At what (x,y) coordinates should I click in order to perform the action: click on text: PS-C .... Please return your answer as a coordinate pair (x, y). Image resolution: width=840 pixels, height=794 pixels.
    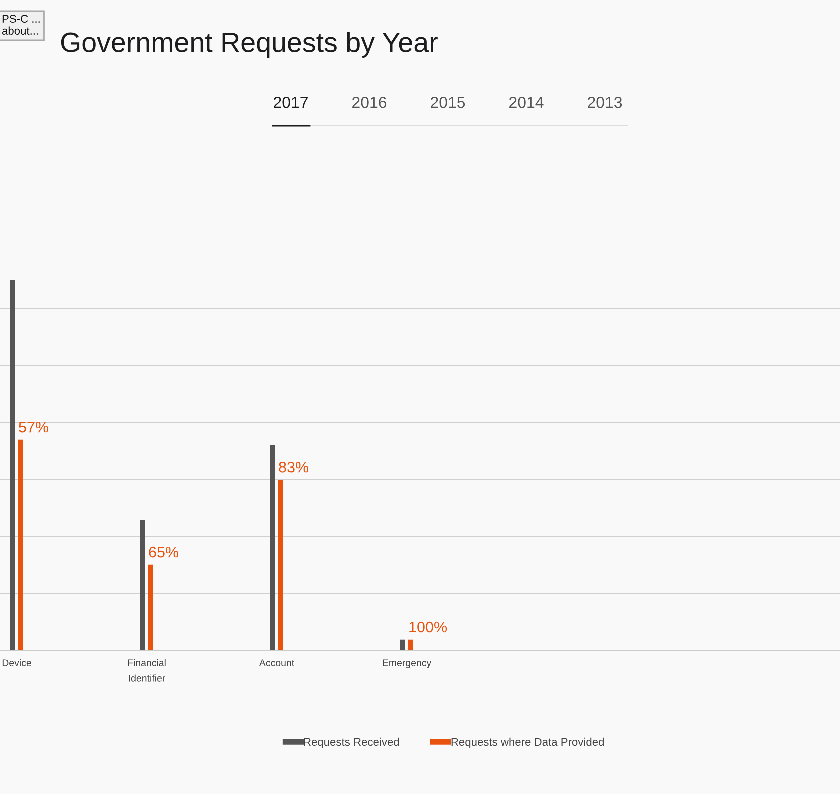
    Looking at the image, I should click on (21, 19).